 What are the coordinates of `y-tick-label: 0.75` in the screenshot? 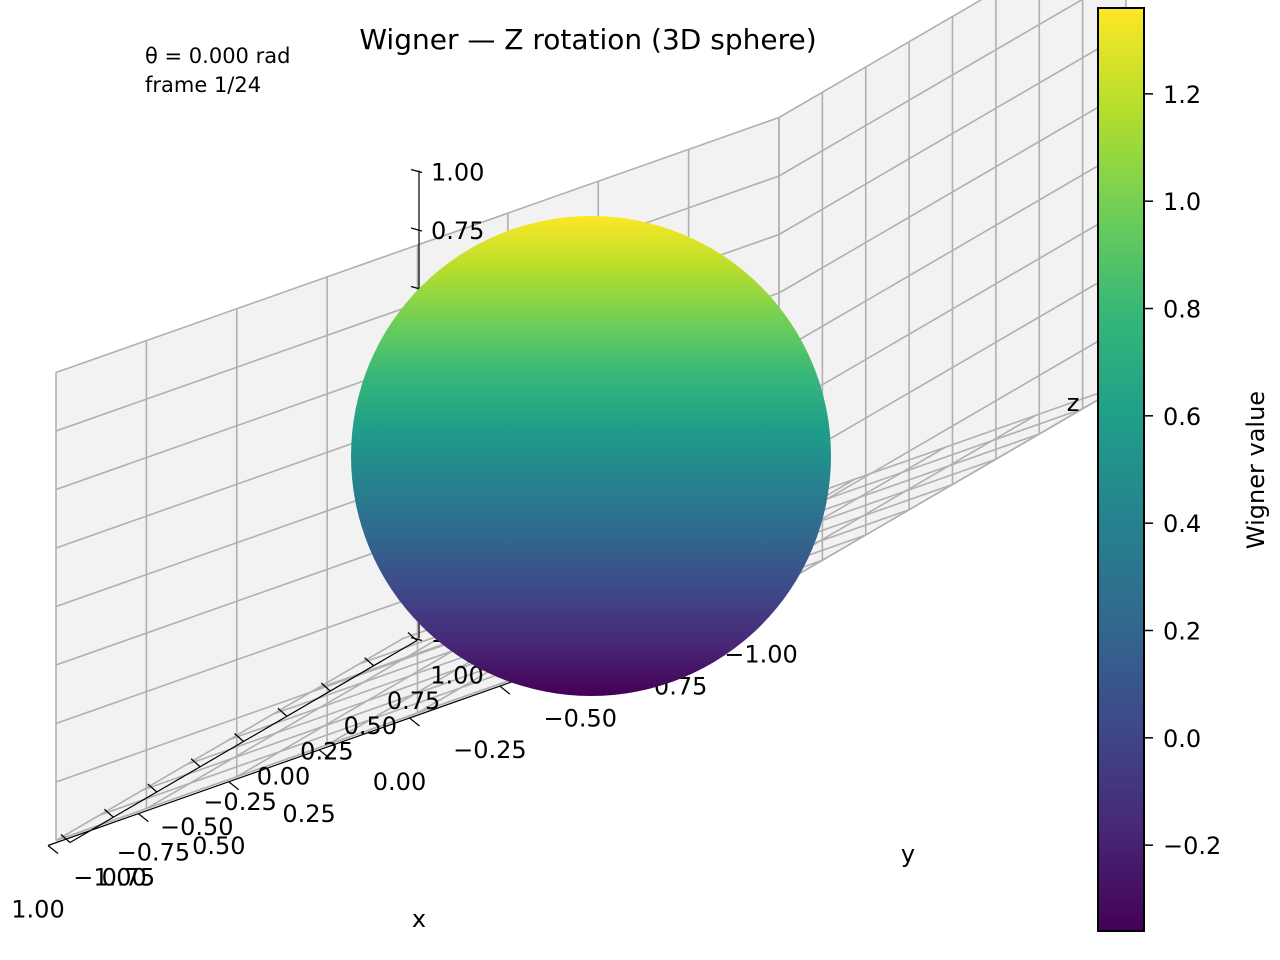 It's located at (413, 701).